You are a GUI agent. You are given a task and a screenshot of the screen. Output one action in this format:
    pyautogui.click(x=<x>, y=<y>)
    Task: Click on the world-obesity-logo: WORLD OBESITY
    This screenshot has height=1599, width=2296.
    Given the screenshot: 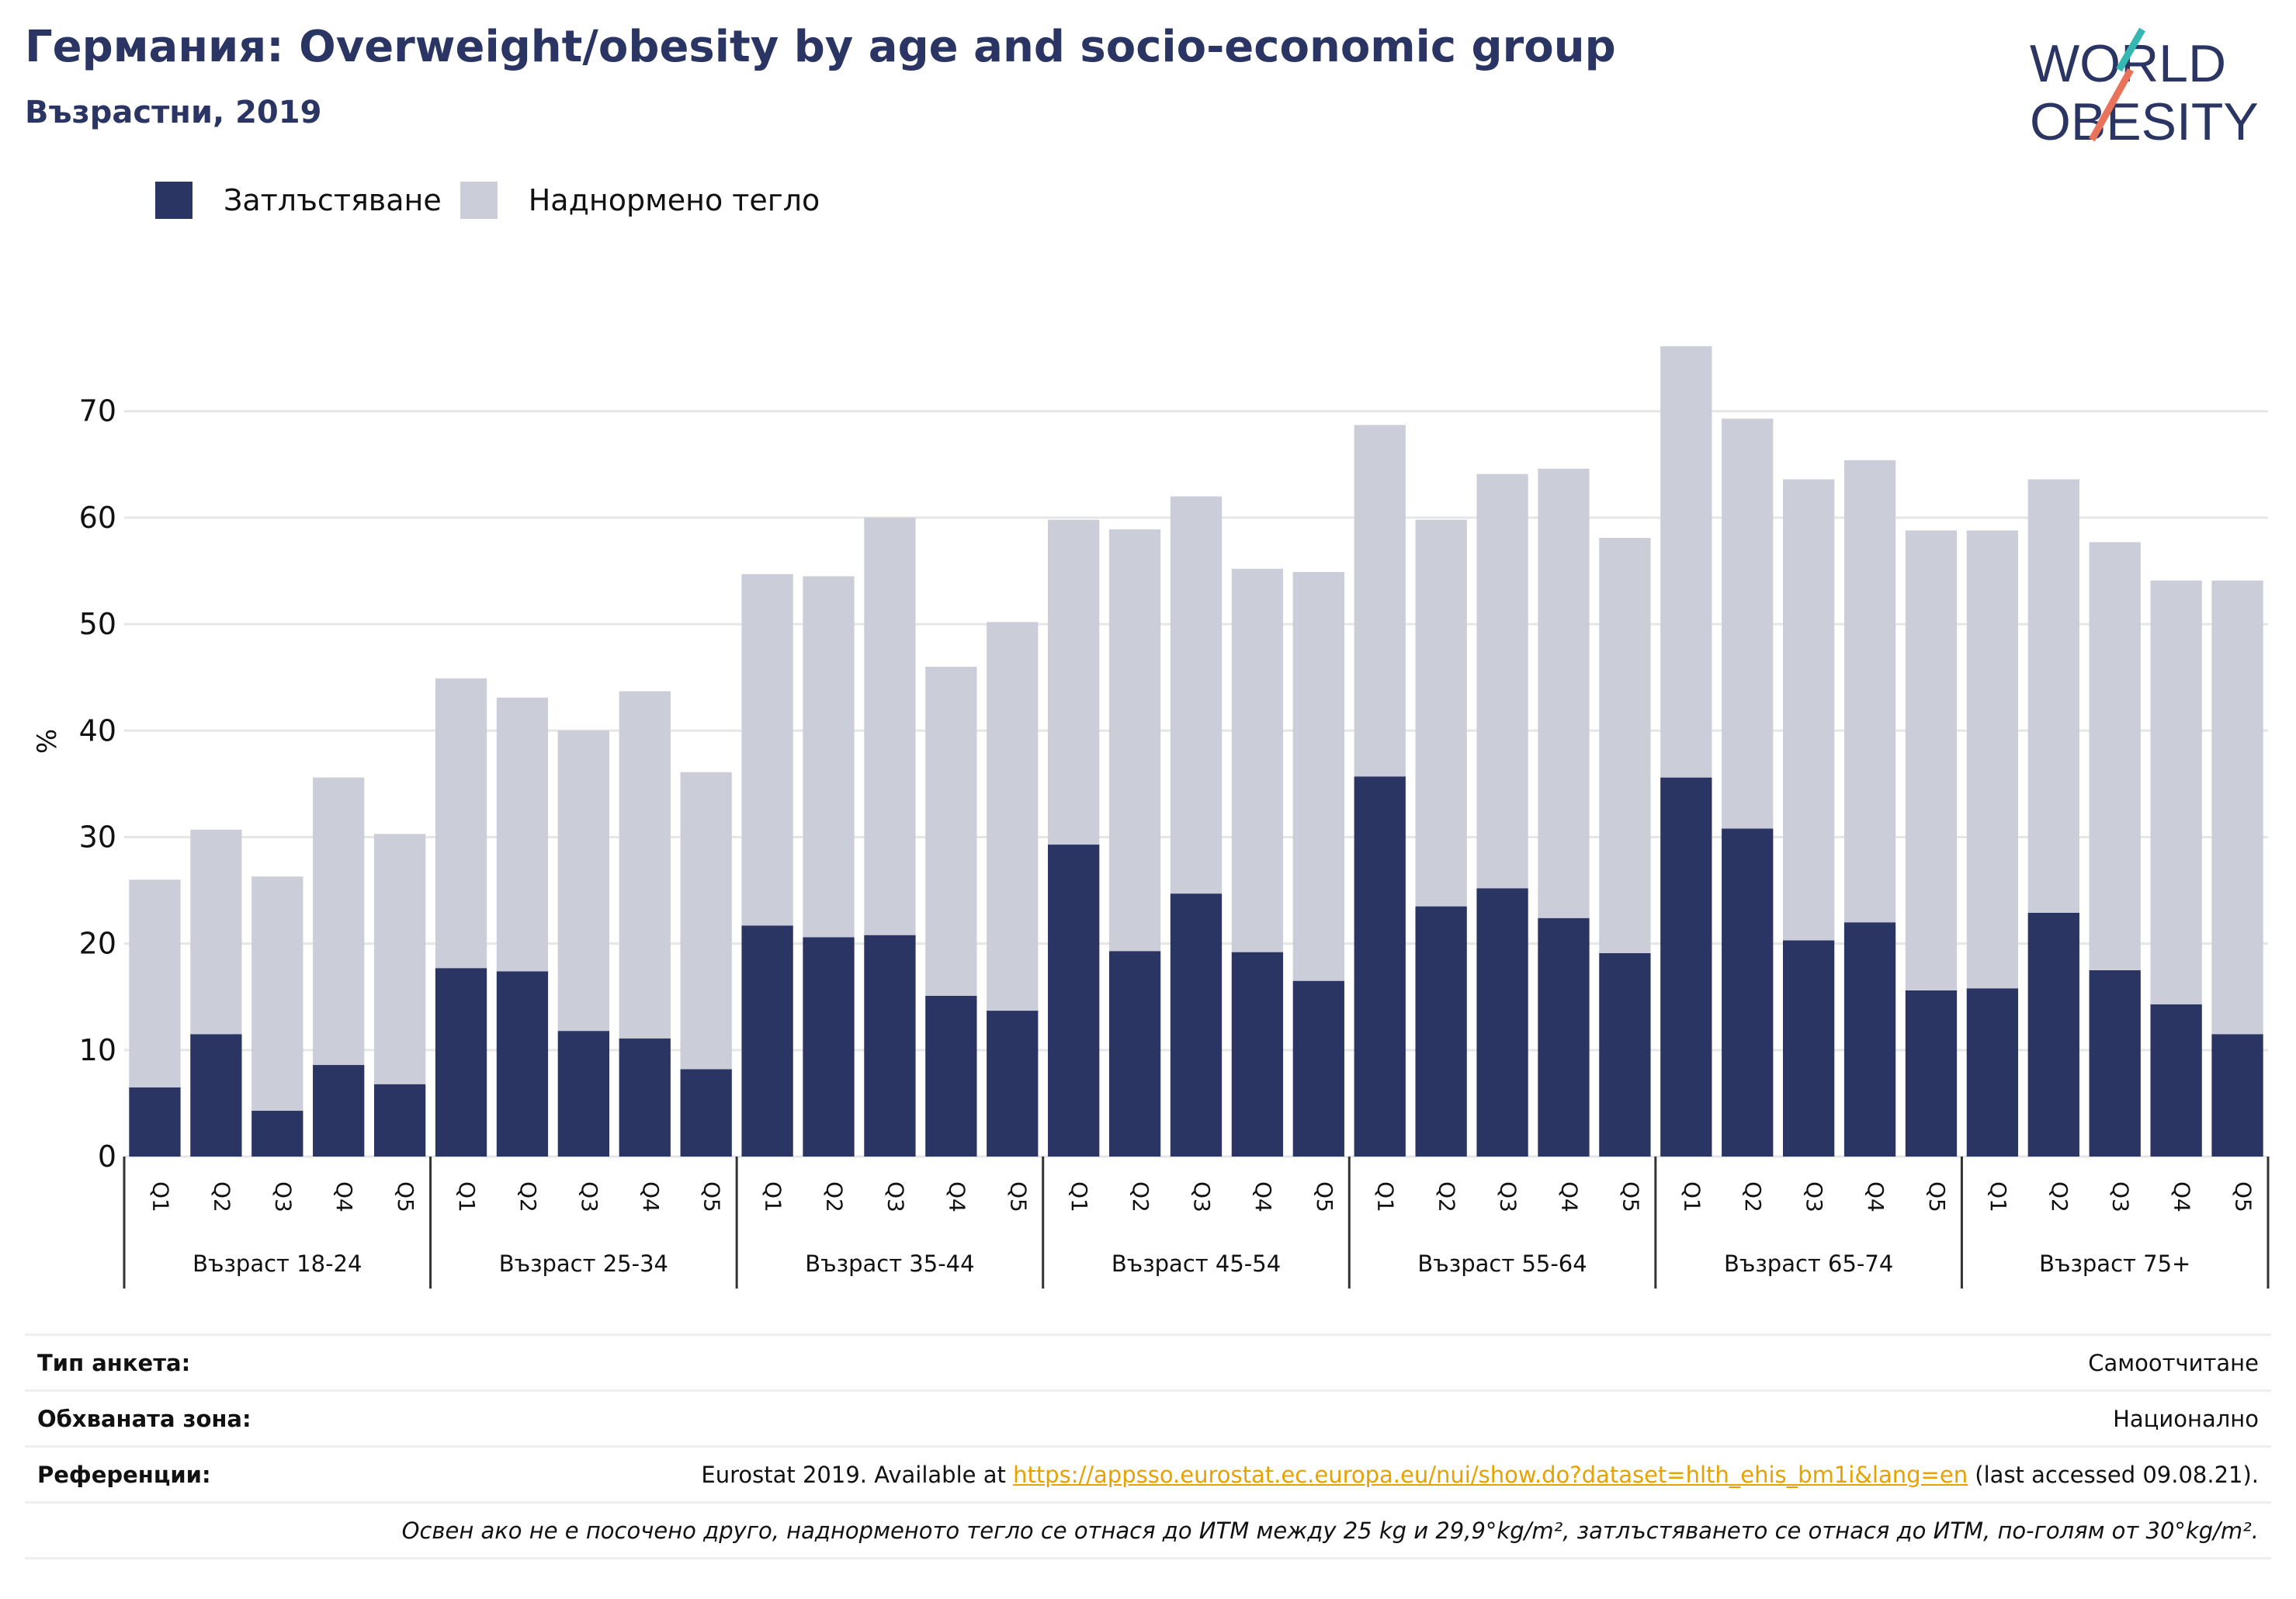 What is the action you would take?
    pyautogui.click(x=2144, y=89)
    